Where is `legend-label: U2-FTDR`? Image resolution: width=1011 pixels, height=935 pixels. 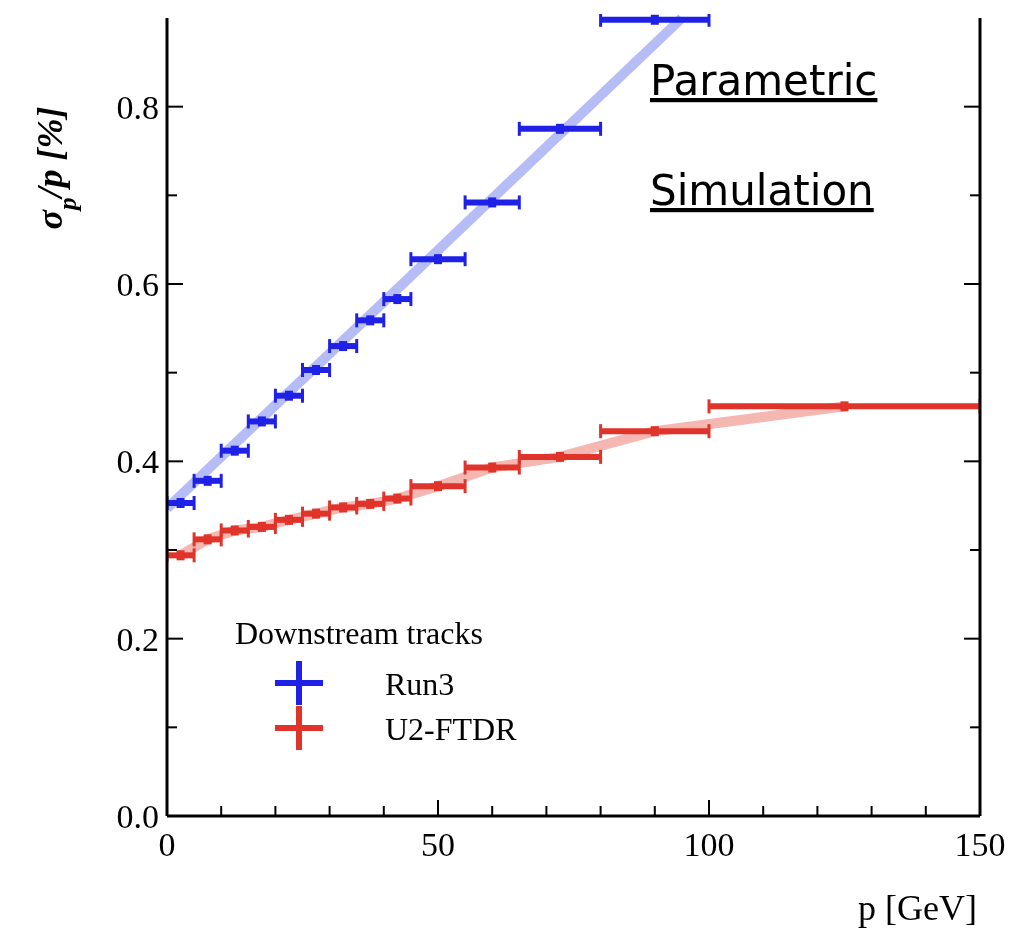
legend-label: U2-FTDR is located at coordinates (451, 729).